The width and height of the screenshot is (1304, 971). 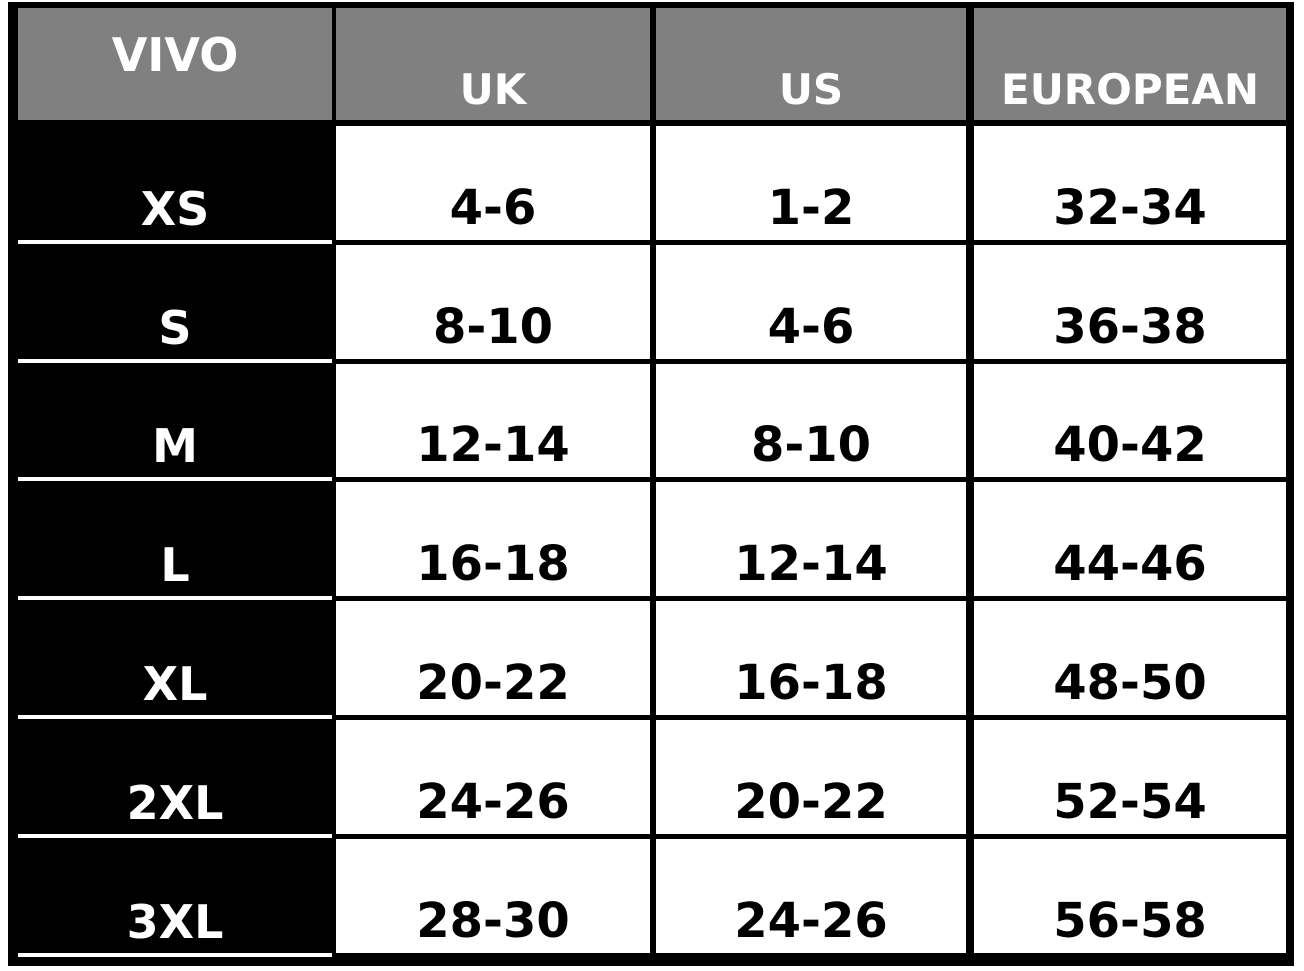 What do you see at coordinates (1130, 183) in the screenshot?
I see `size-value: 32-34` at bounding box center [1130, 183].